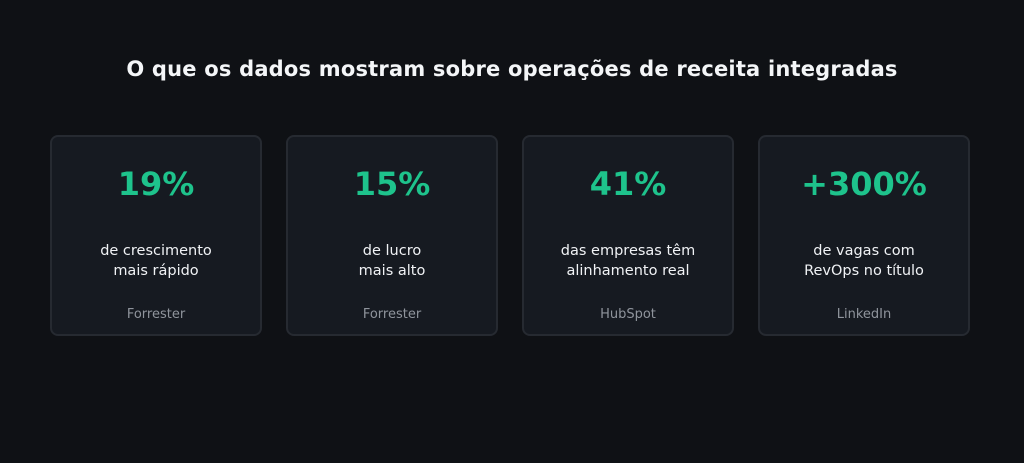  Describe the element at coordinates (392, 235) in the screenshot. I see `stat-card-profit: 15% de lucro mais alto Forrester` at that location.